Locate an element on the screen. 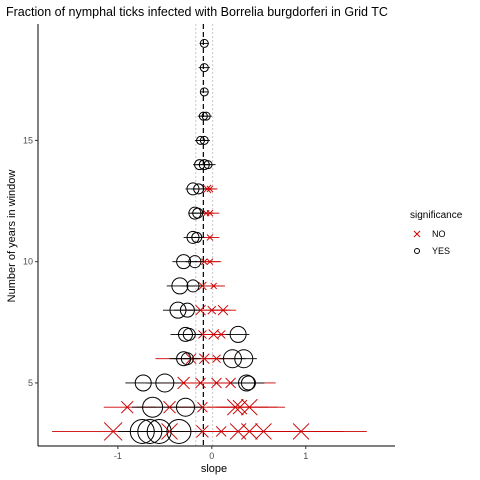 The image size is (480, 480). x-tick-label: -1 is located at coordinates (118, 456).